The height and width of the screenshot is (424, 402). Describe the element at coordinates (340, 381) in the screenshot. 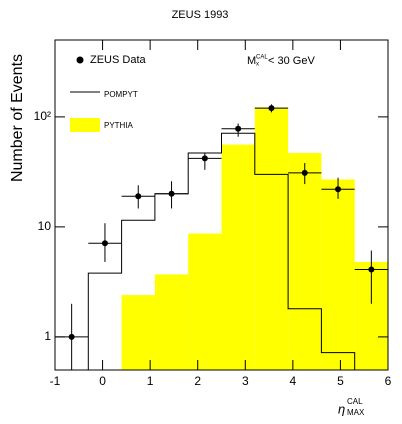

I see `x-tick-label: 5` at that location.